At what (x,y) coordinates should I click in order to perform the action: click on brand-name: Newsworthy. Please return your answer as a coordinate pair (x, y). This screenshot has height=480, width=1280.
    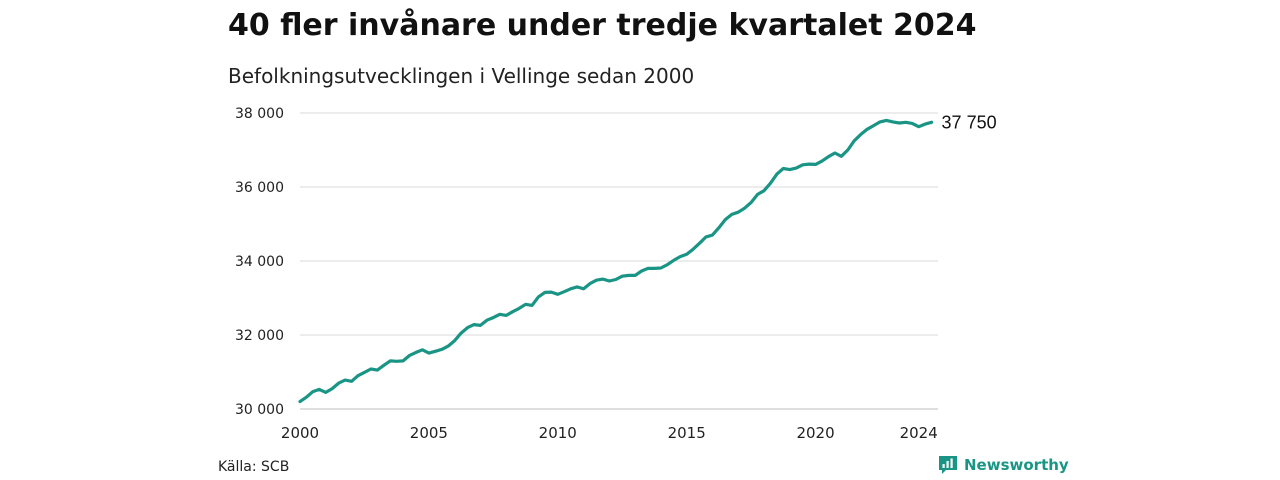
    Looking at the image, I should click on (1016, 465).